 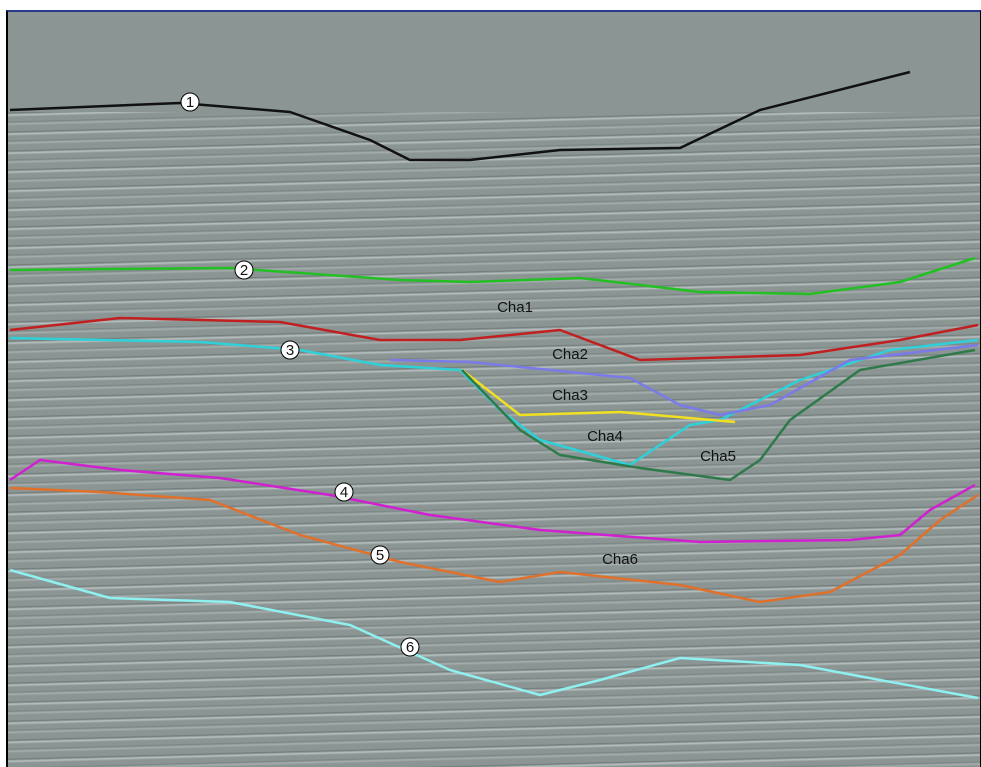 I want to click on horizon-label: 1, so click(x=190, y=102).